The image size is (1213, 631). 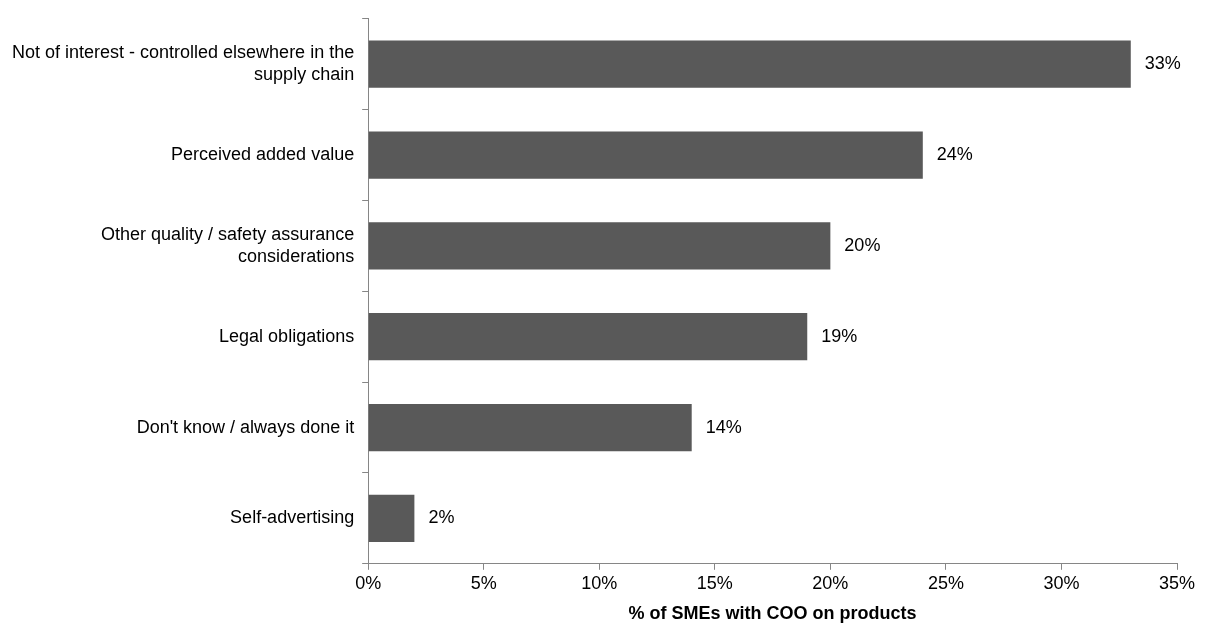 What do you see at coordinates (287, 335) in the screenshot?
I see `y-tick-label: Legal obligations` at bounding box center [287, 335].